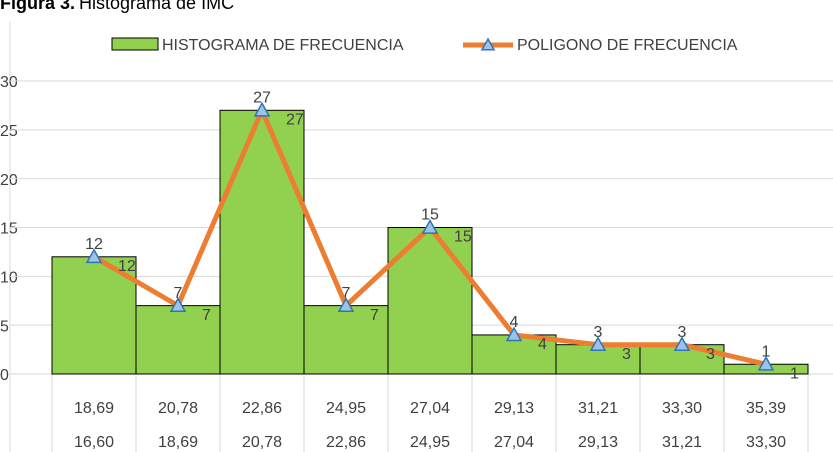 This screenshot has height=452, width=833. I want to click on line-value-label: 4, so click(542, 344).